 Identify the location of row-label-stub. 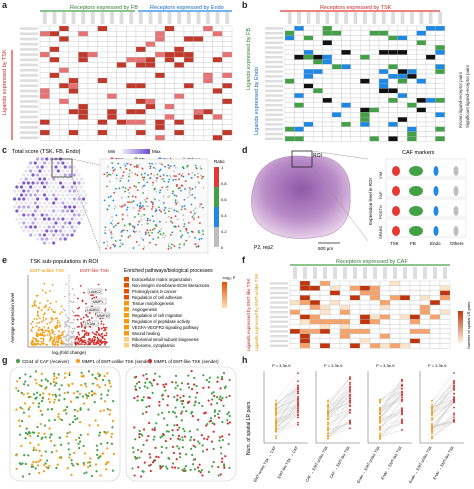
(29, 34).